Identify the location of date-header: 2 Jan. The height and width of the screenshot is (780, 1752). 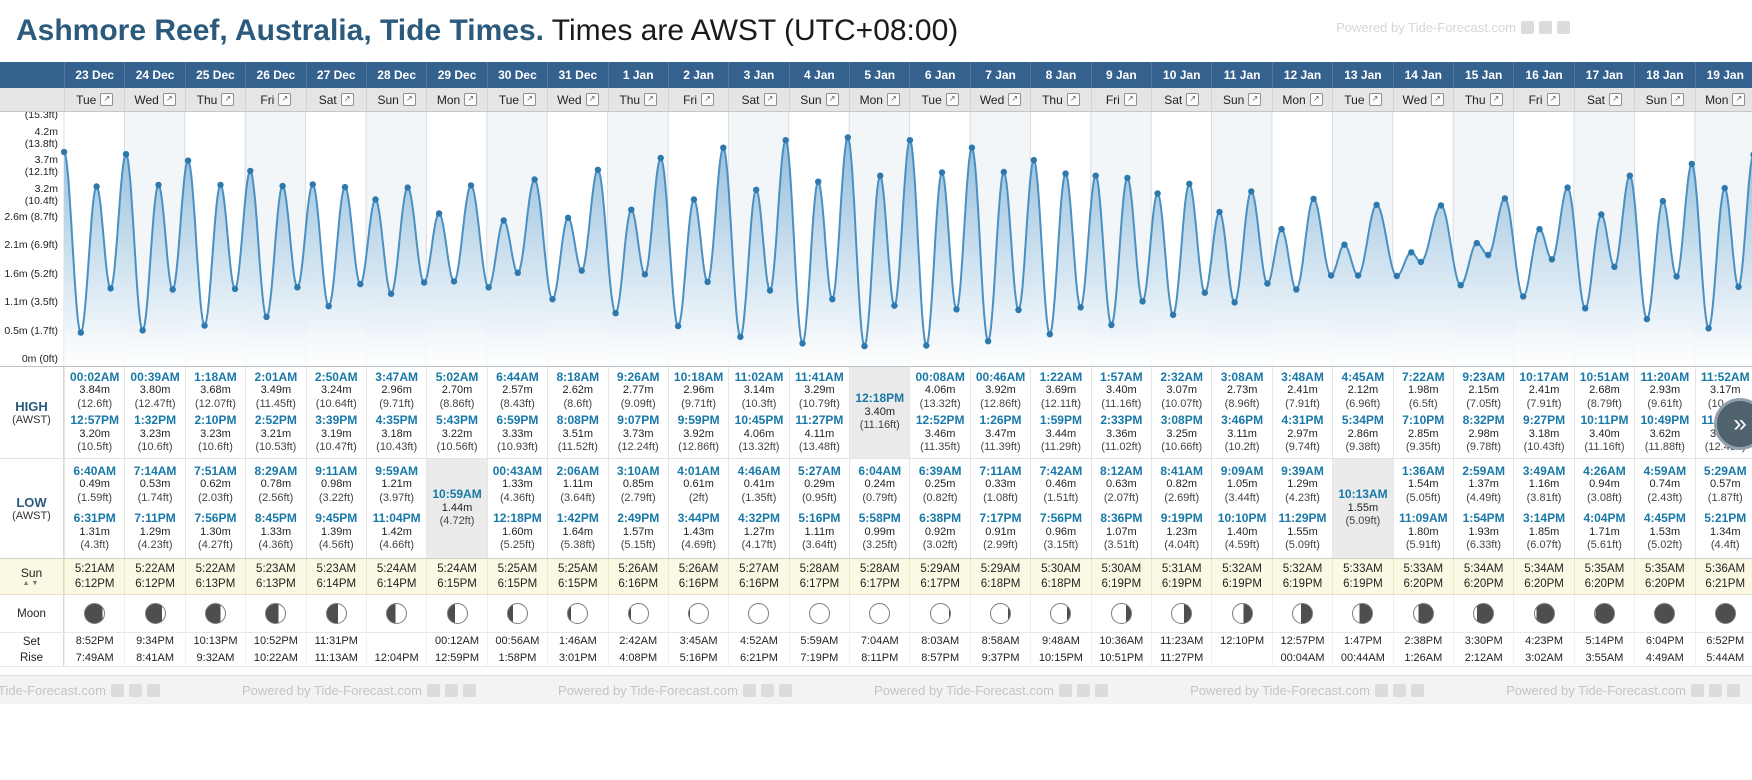
(697, 75).